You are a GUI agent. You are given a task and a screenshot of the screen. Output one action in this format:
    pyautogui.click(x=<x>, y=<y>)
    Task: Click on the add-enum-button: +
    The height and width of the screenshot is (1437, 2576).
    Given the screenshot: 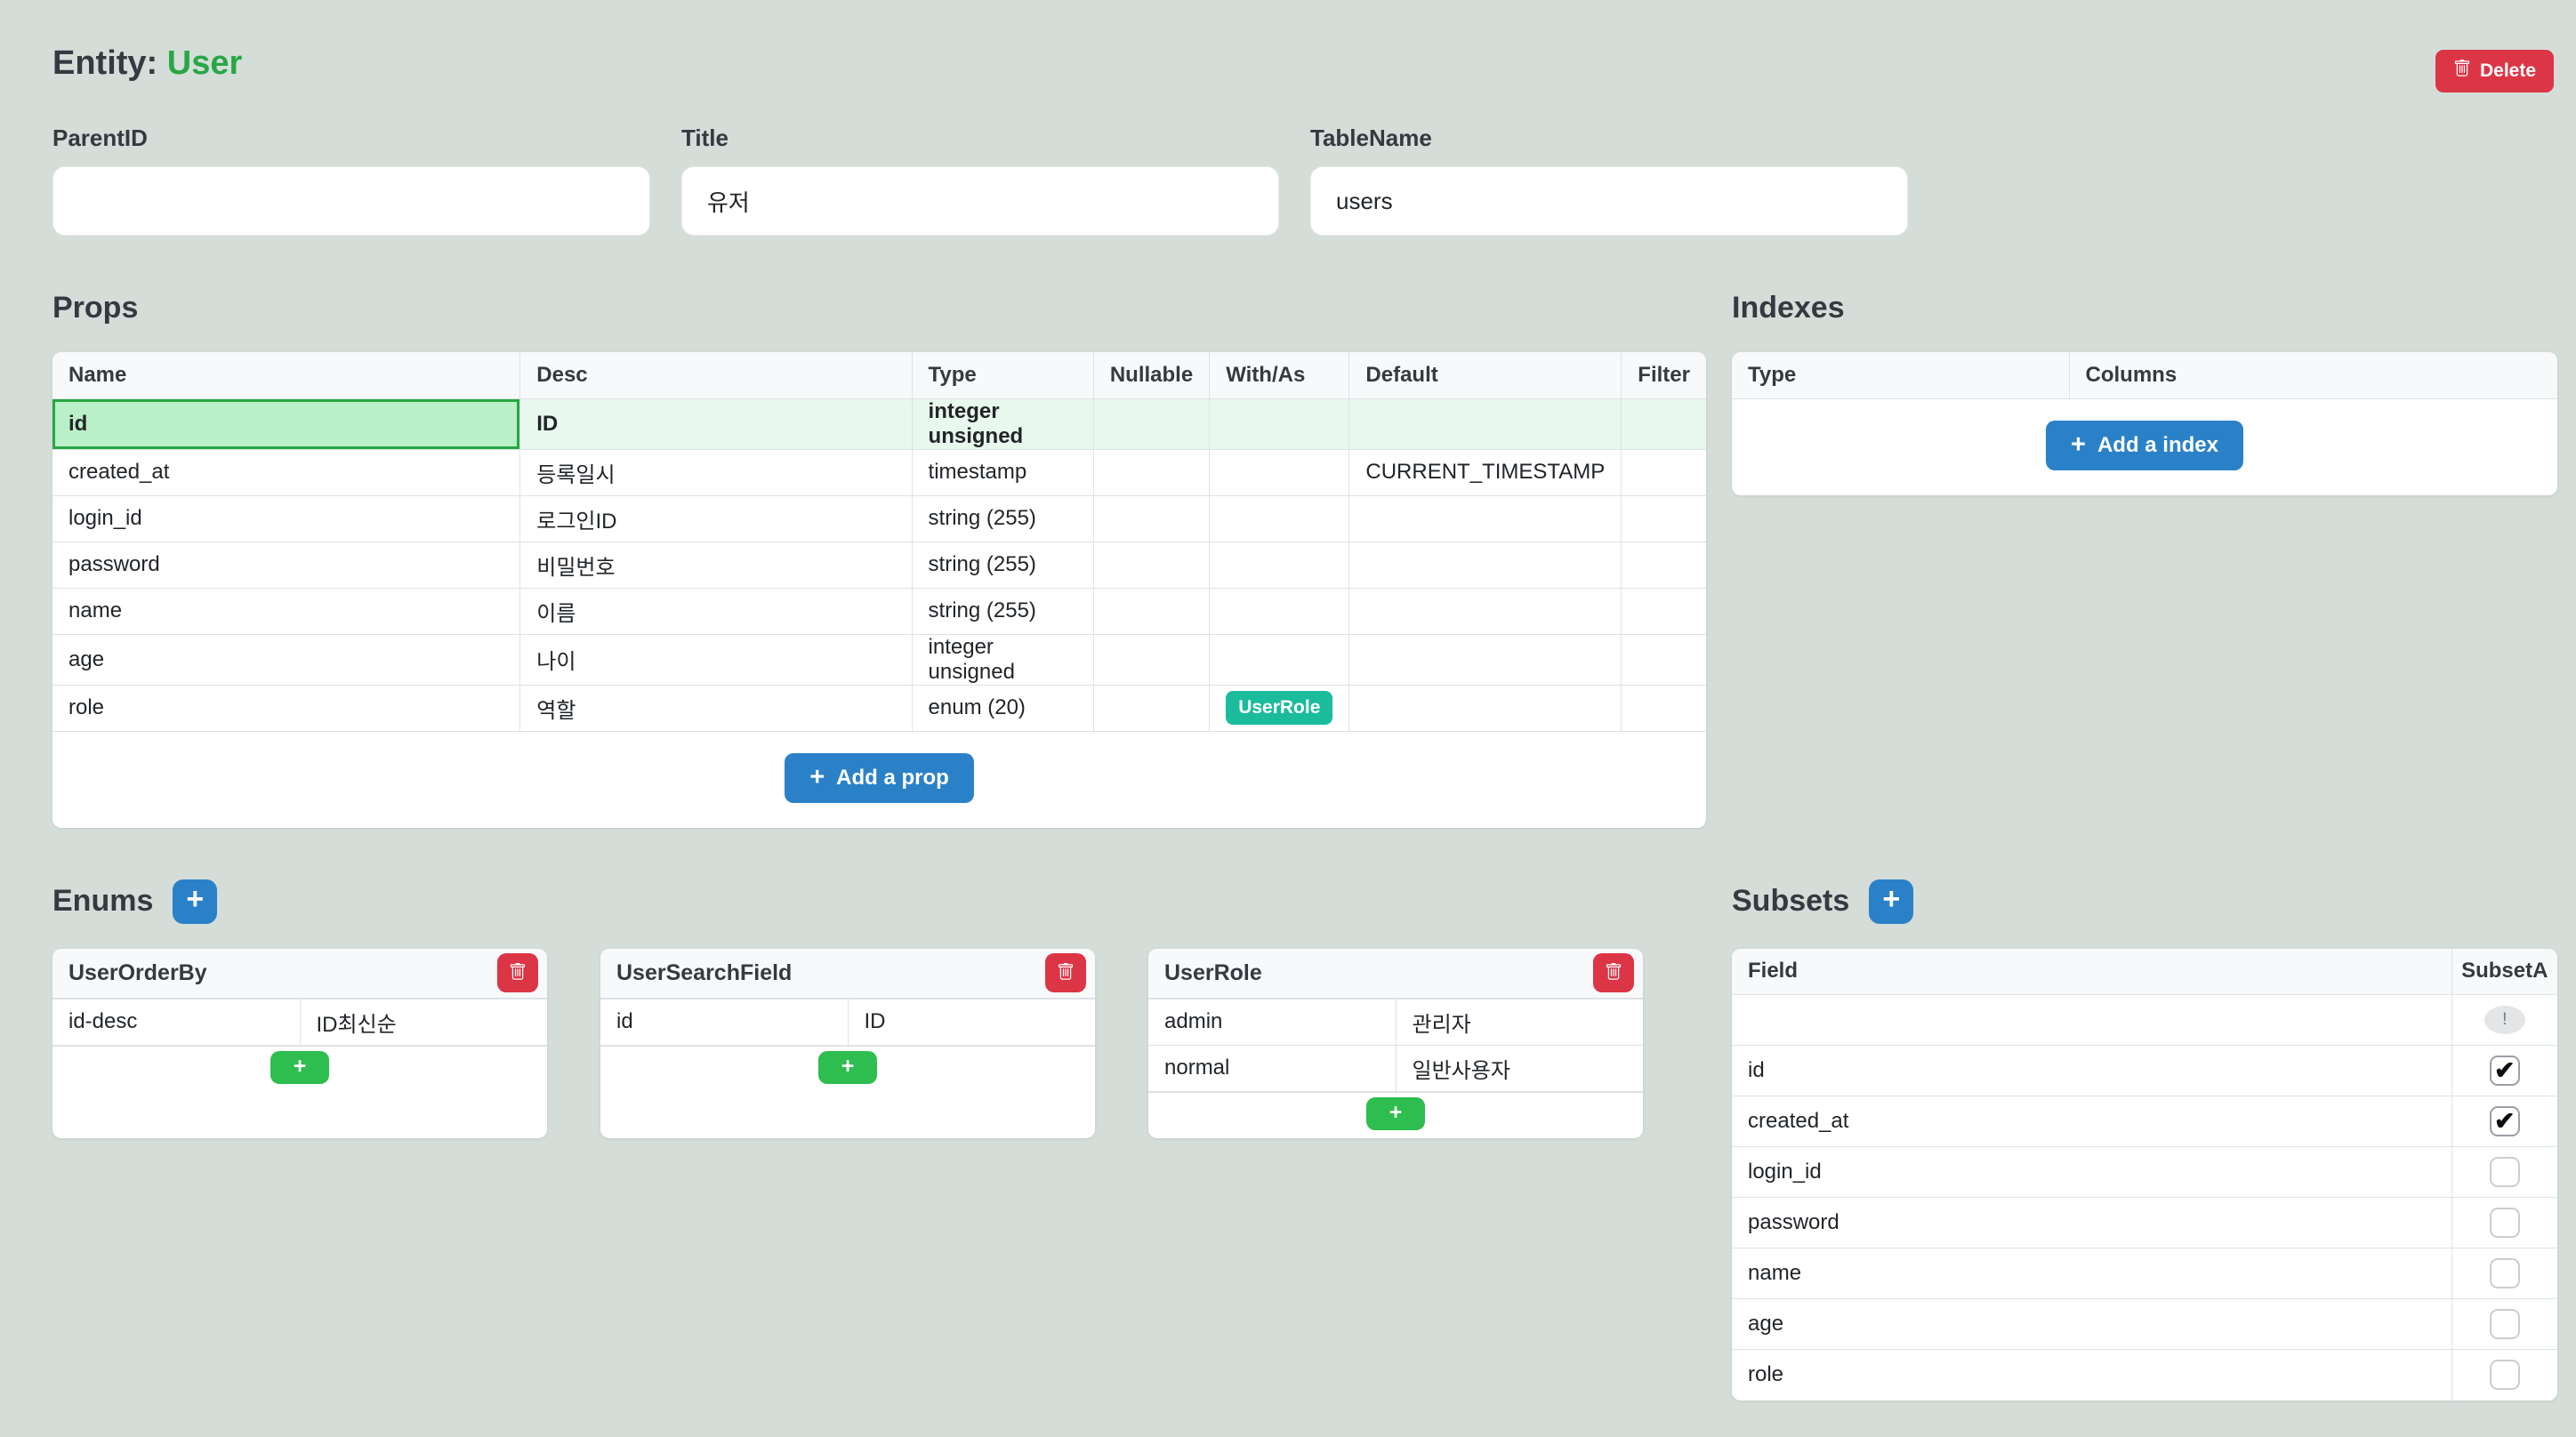 What is the action you would take?
    pyautogui.click(x=195, y=901)
    